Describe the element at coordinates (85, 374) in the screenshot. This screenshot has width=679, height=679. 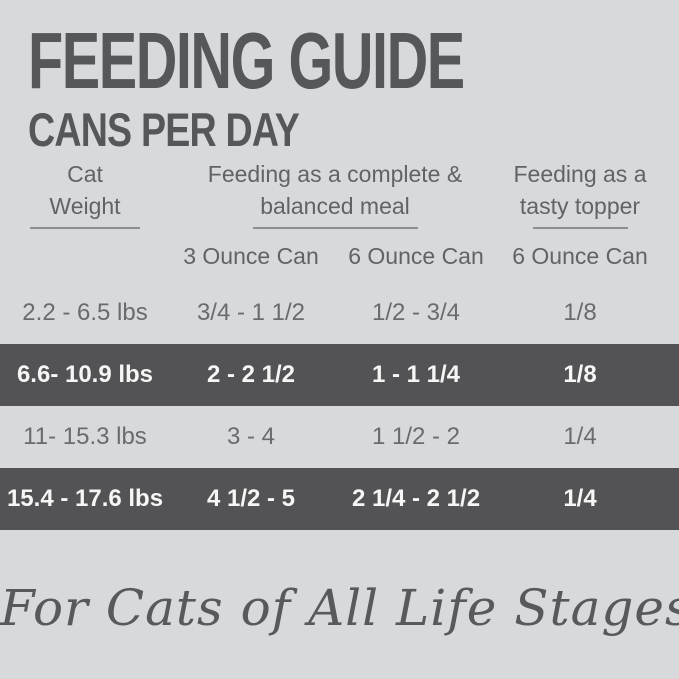
I see `weight-cell: 6.6- 10.9 lbs` at that location.